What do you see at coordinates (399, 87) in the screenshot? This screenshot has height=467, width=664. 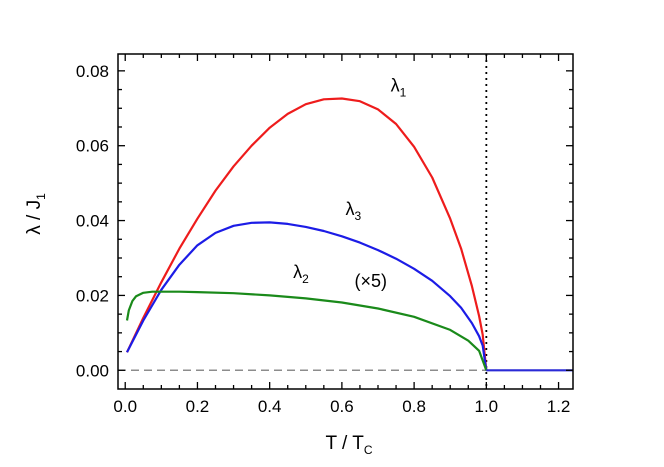 I see `series-label-lambda-1: λ1` at bounding box center [399, 87].